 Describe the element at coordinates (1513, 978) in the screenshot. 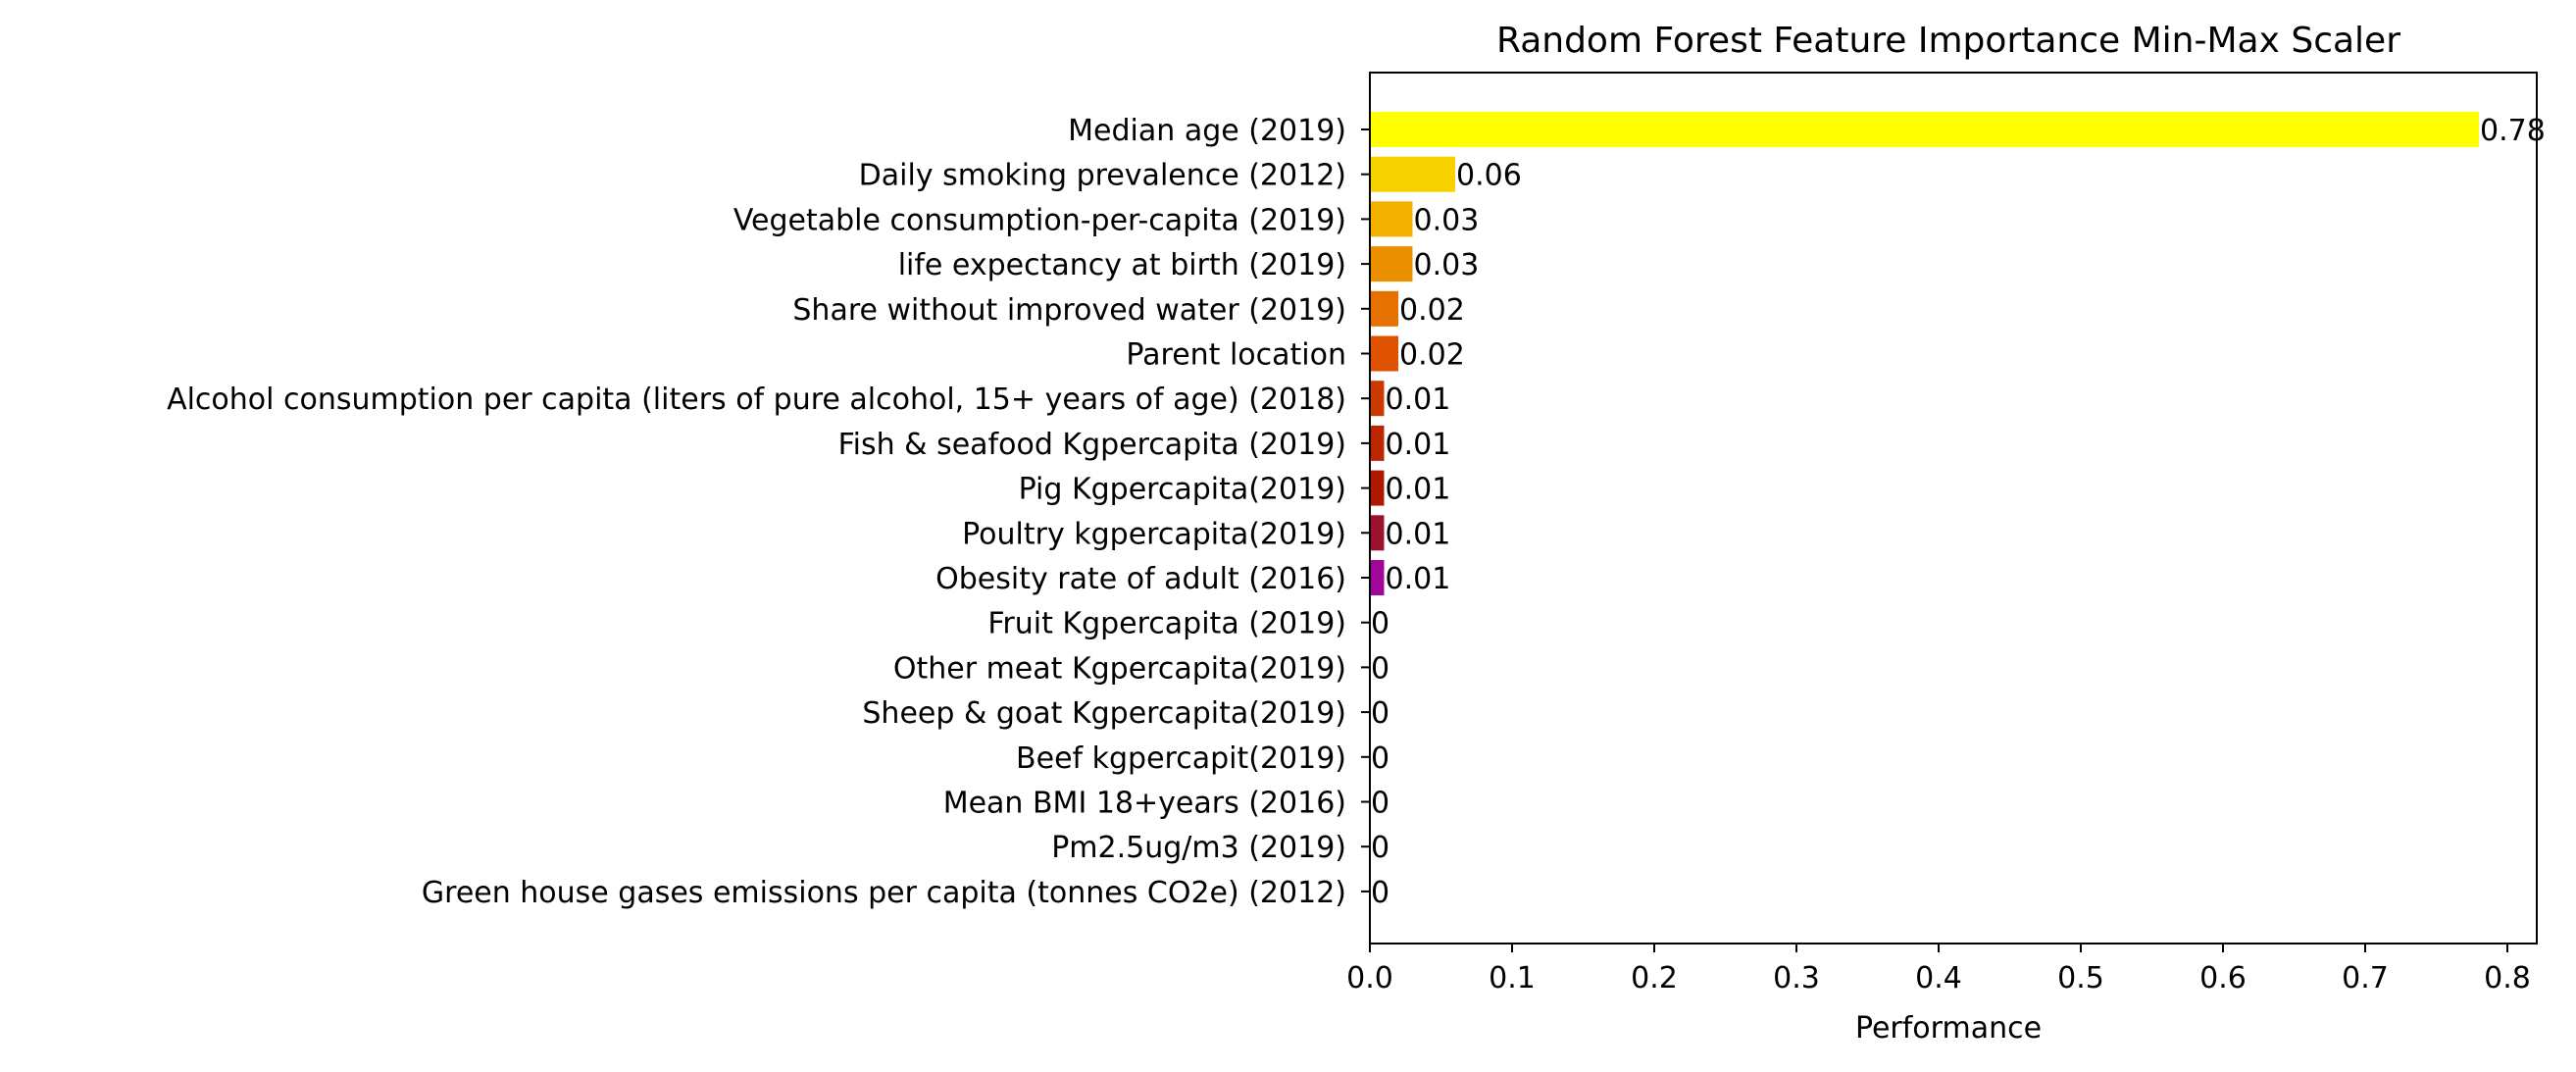

I see `x-tick-label: 0.1` at that location.